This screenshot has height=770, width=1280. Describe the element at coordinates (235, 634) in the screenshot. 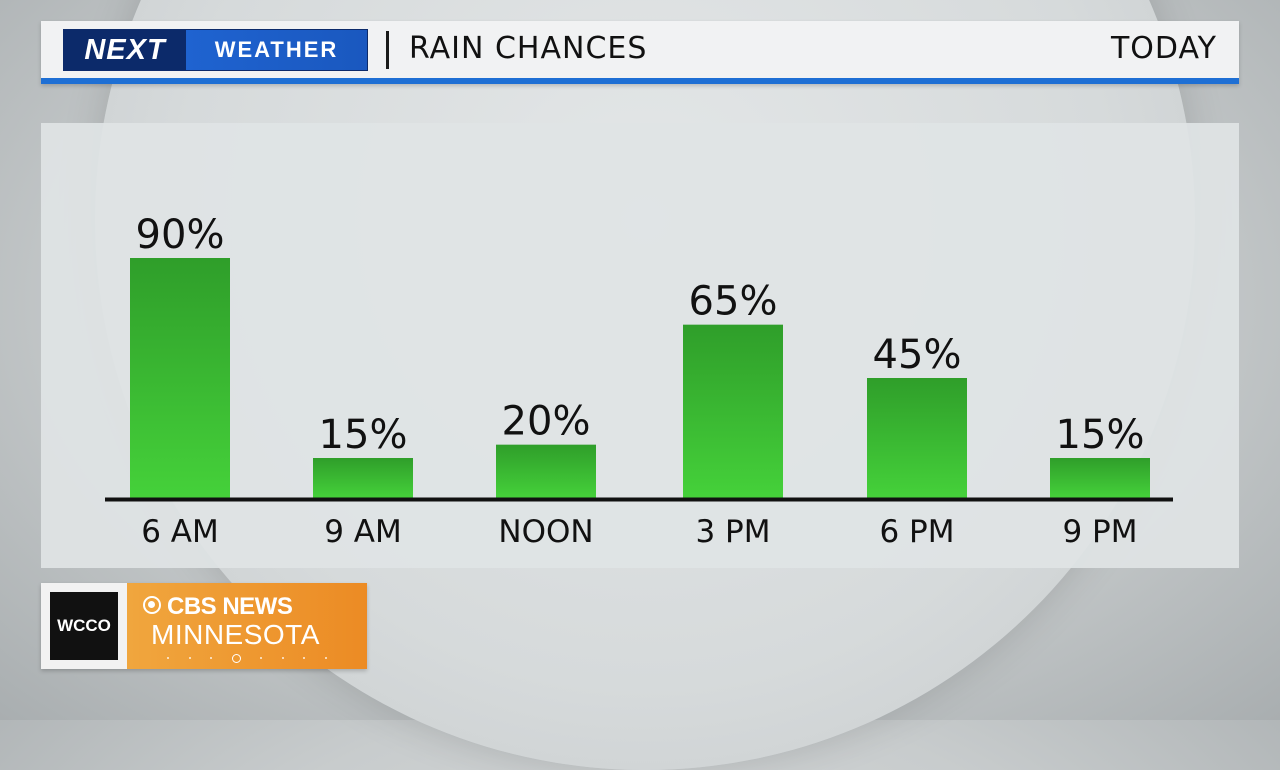

I see `region-name: MINNESOTA` at that location.